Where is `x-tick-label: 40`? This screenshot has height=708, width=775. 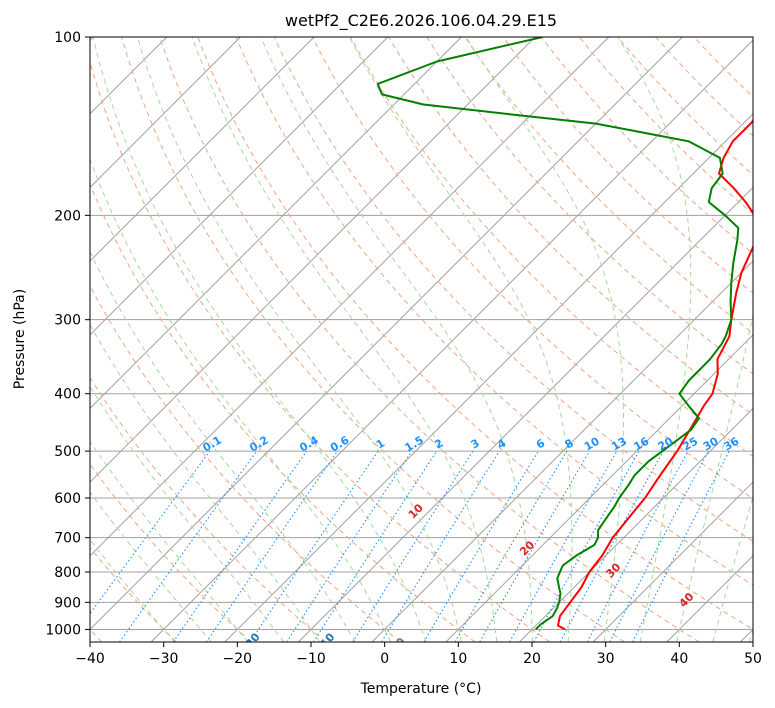
x-tick-label: 40 is located at coordinates (679, 659).